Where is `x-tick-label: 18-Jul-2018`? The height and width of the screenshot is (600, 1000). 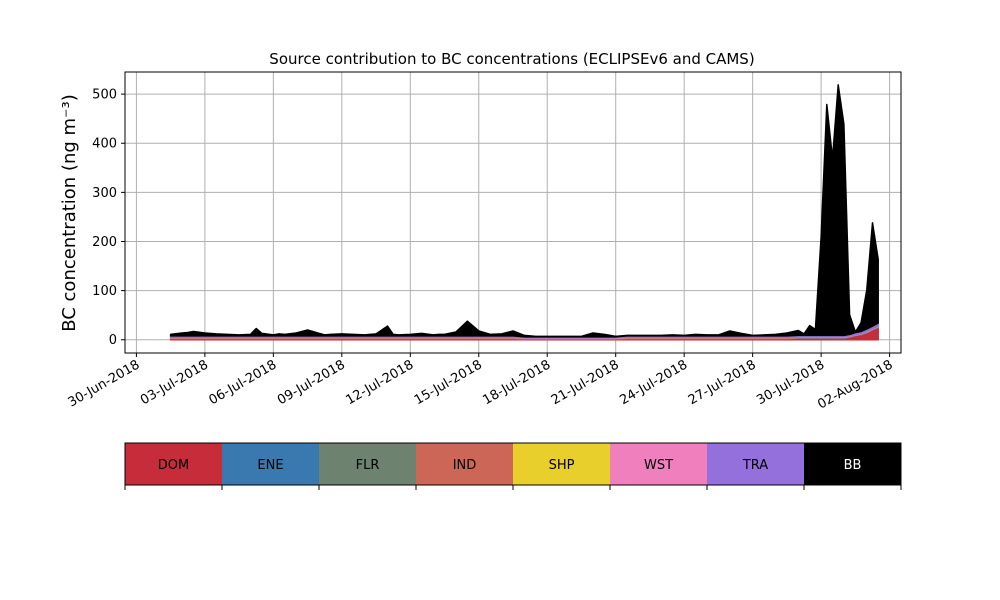
x-tick-label: 18-Jul-2018 is located at coordinates (516, 382).